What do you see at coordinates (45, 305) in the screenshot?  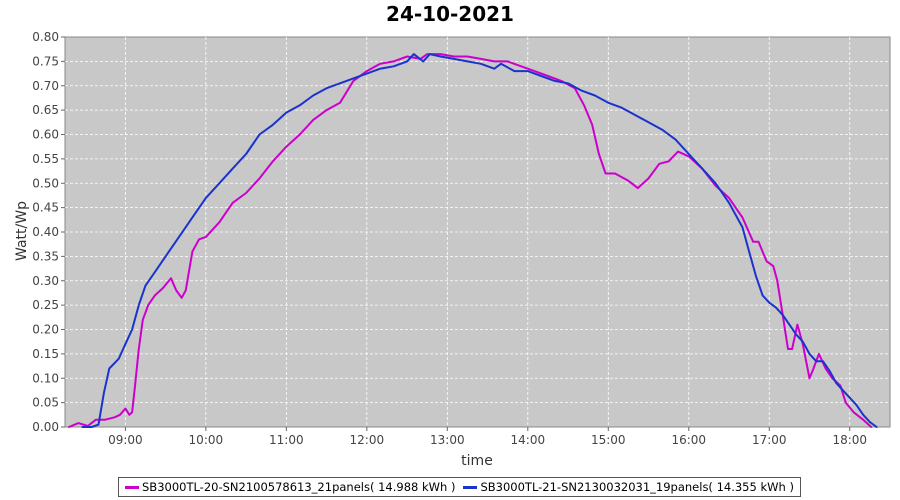 I see `y-tick-label: 0.25` at bounding box center [45, 305].